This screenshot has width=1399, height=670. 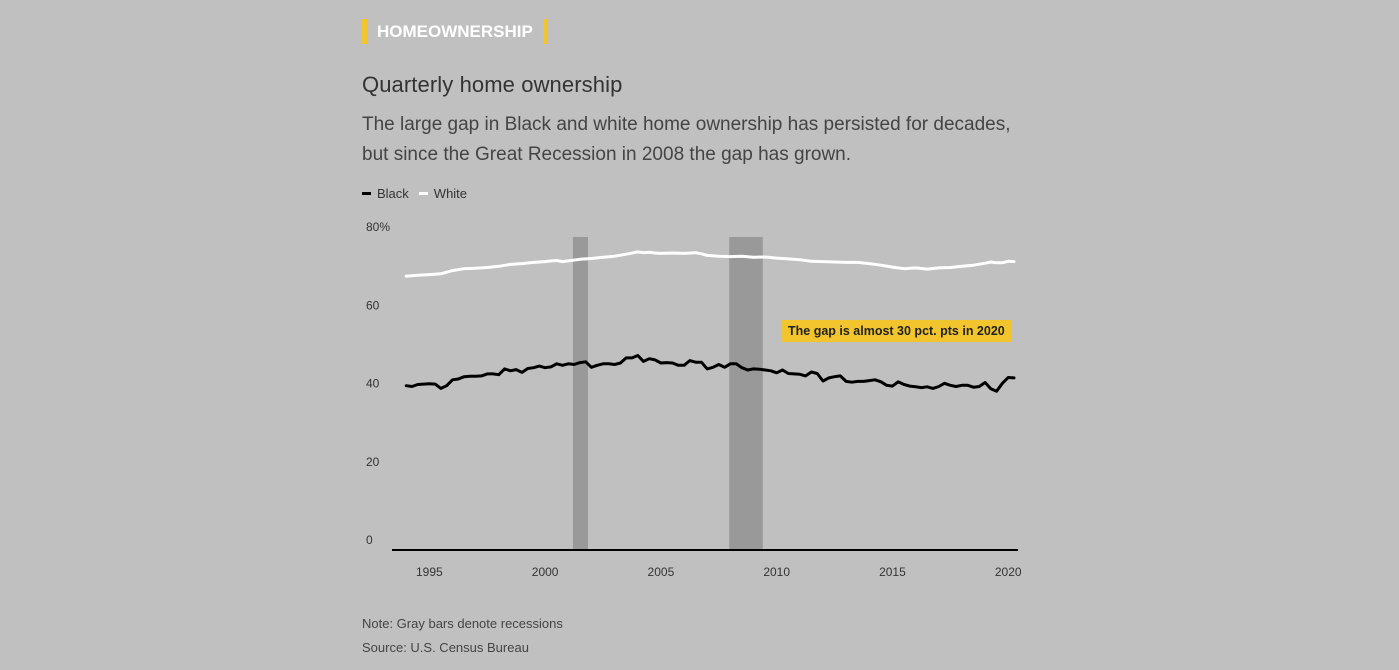 What do you see at coordinates (661, 572) in the screenshot?
I see `x-tick-label-2005: 2005` at bounding box center [661, 572].